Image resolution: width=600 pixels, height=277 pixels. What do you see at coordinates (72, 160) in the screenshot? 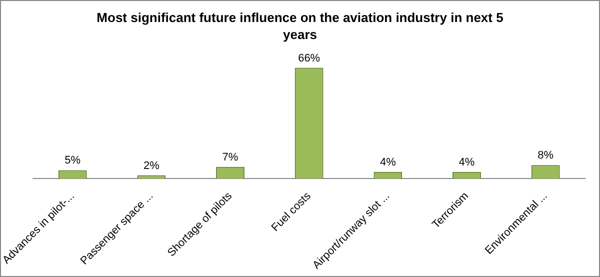
I see `data-label: 5%` at bounding box center [72, 160].